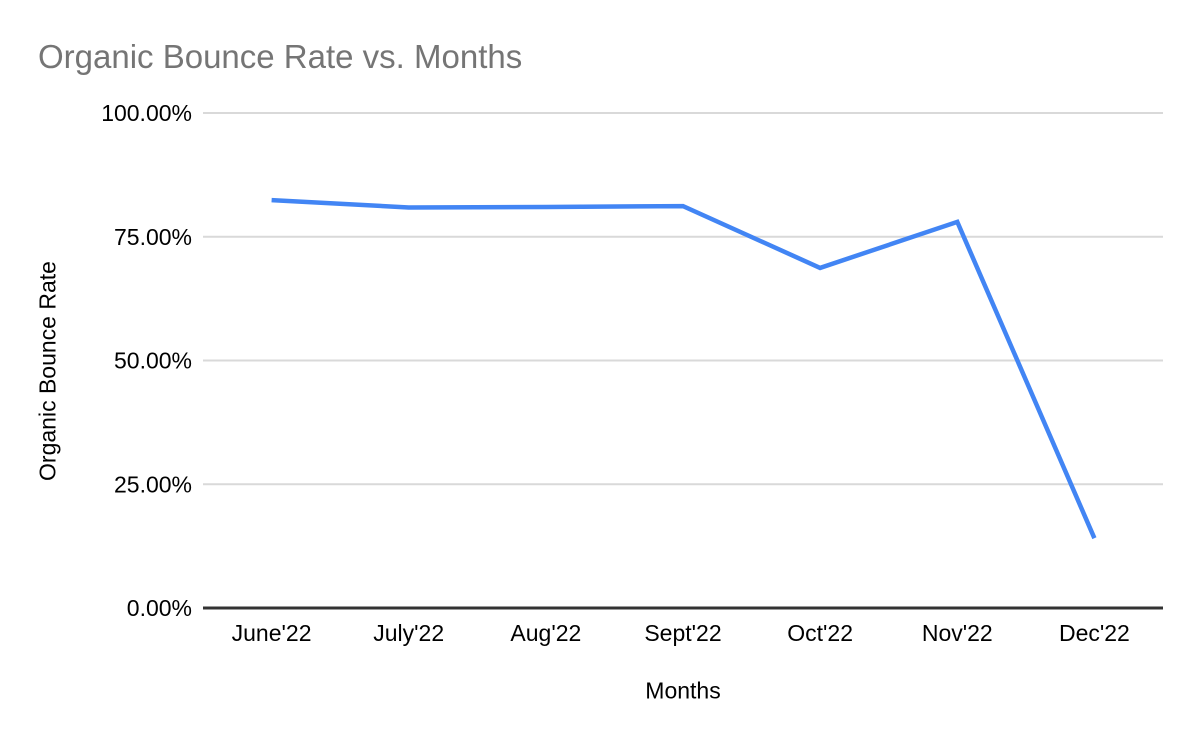  What do you see at coordinates (153, 484) in the screenshot?
I see `y-tick-label: 25.00%` at bounding box center [153, 484].